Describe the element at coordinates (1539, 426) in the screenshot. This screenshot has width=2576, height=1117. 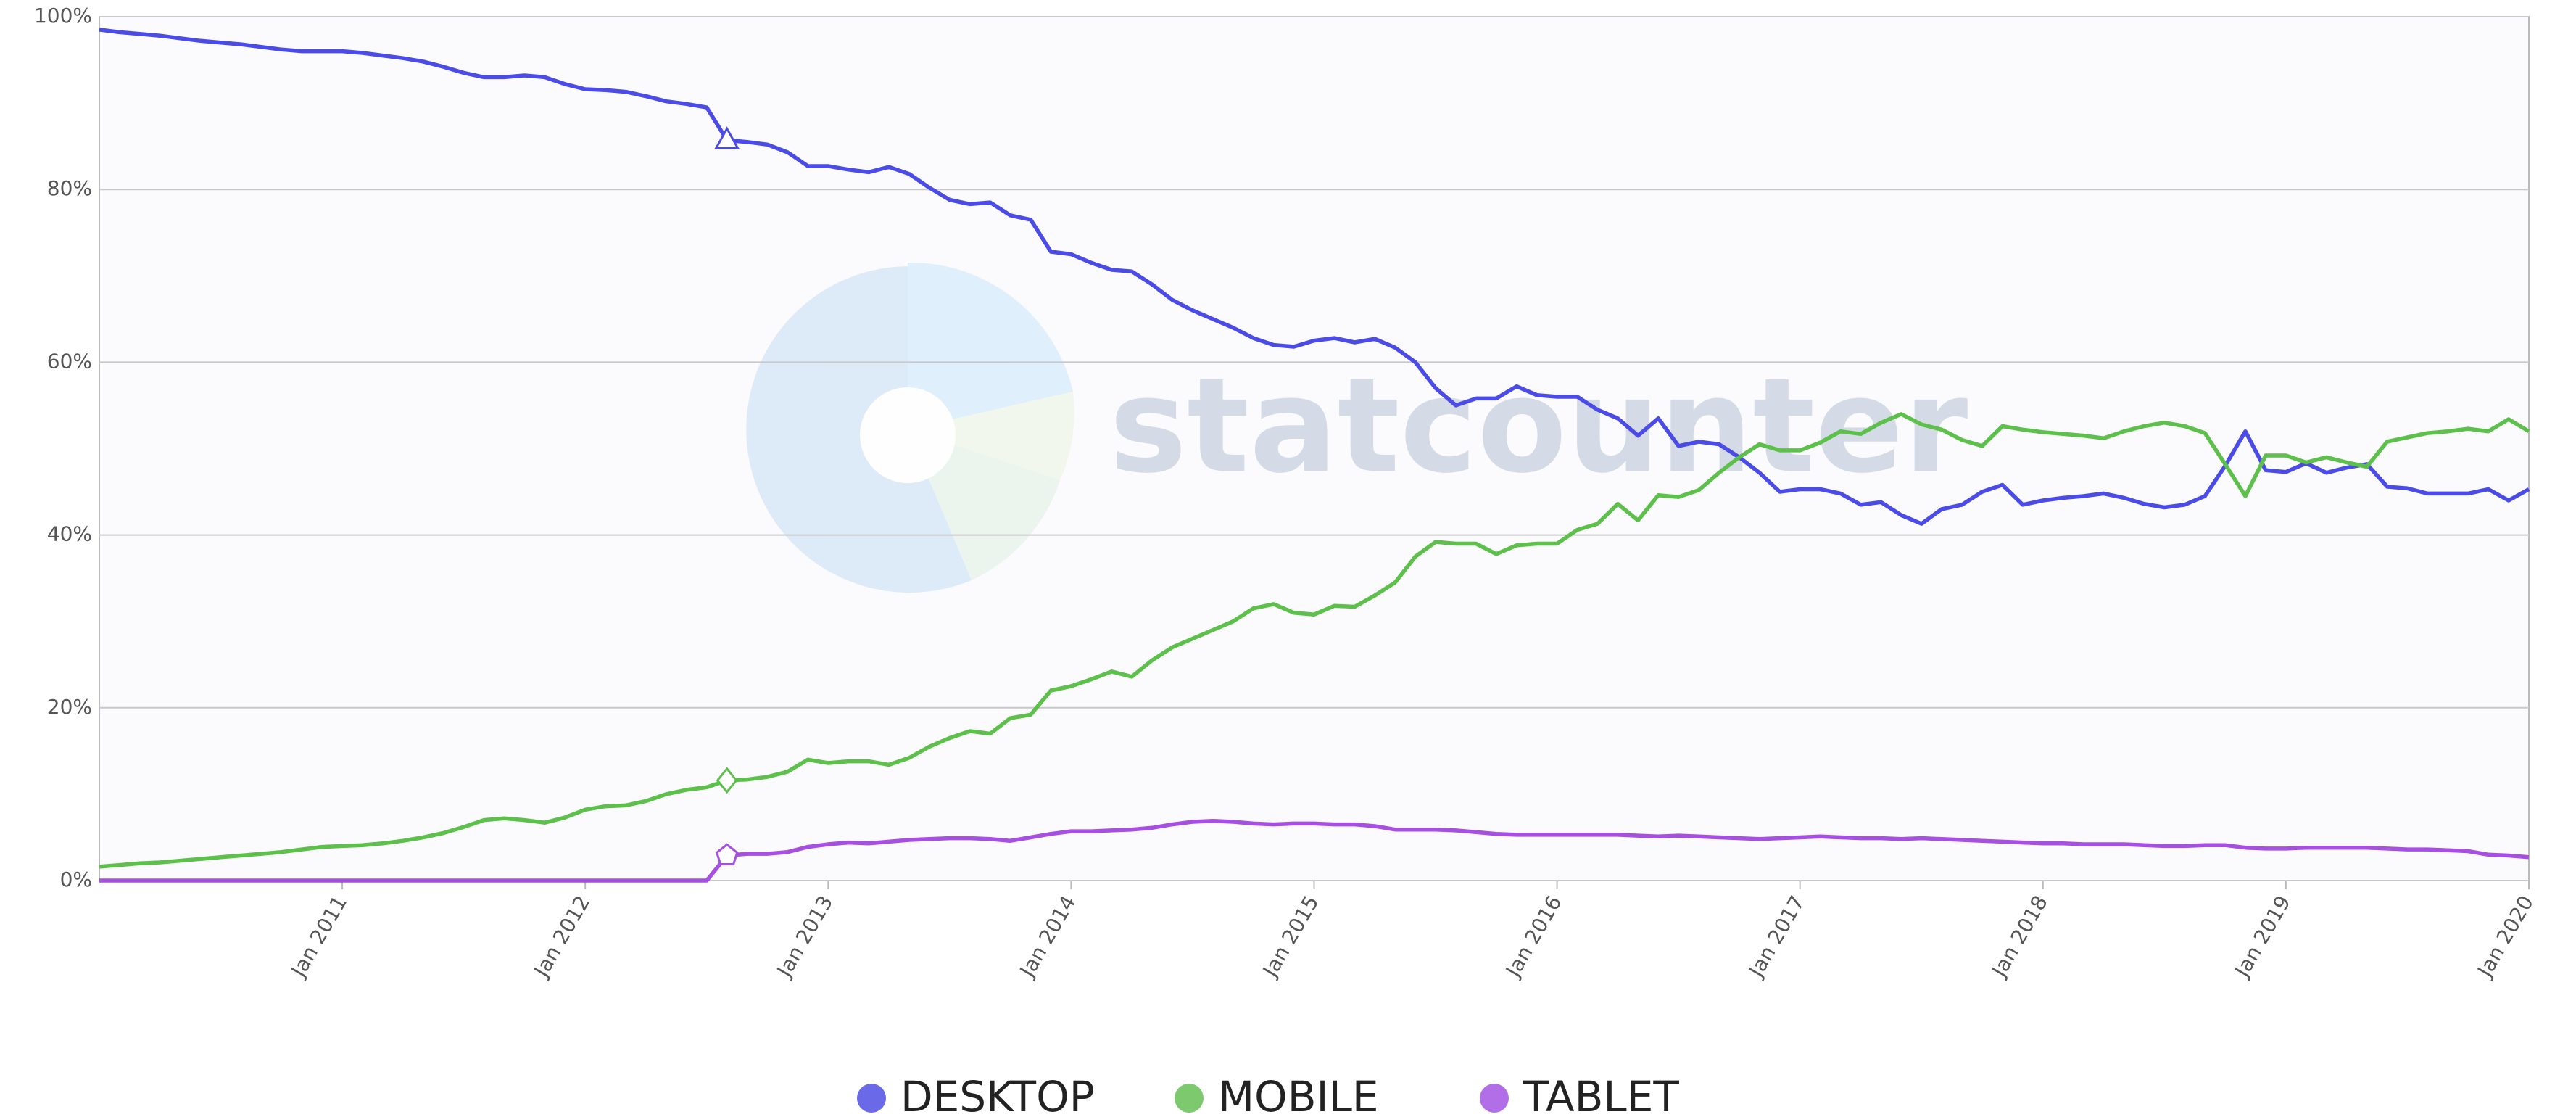
I see `watermark: statcounter` at that location.